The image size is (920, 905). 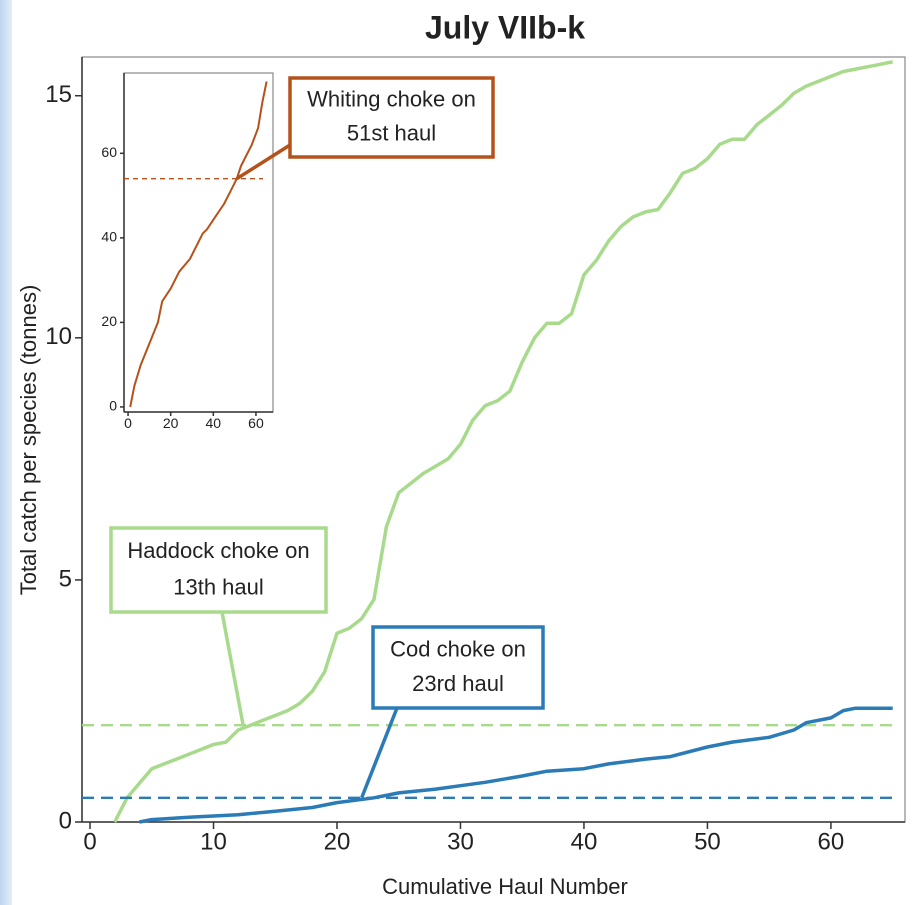 I want to click on y-axis-label: Total catch per species (tonnes), so click(x=28, y=440).